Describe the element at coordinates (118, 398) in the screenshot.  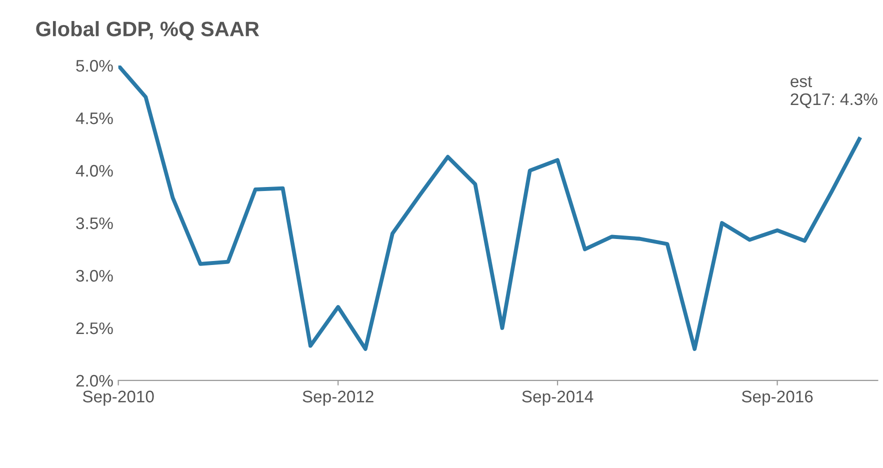
I see `x-tick-label: Sep-2010` at that location.